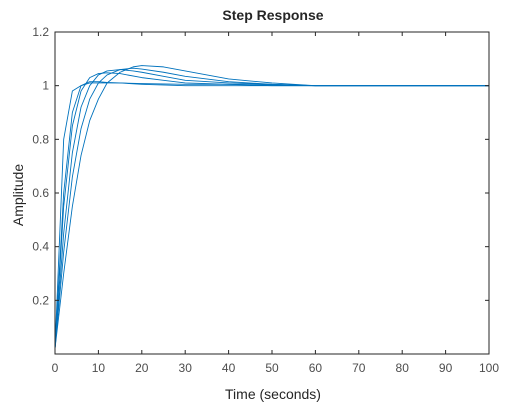  I want to click on y-axis-label: Amplitude, so click(18, 195).